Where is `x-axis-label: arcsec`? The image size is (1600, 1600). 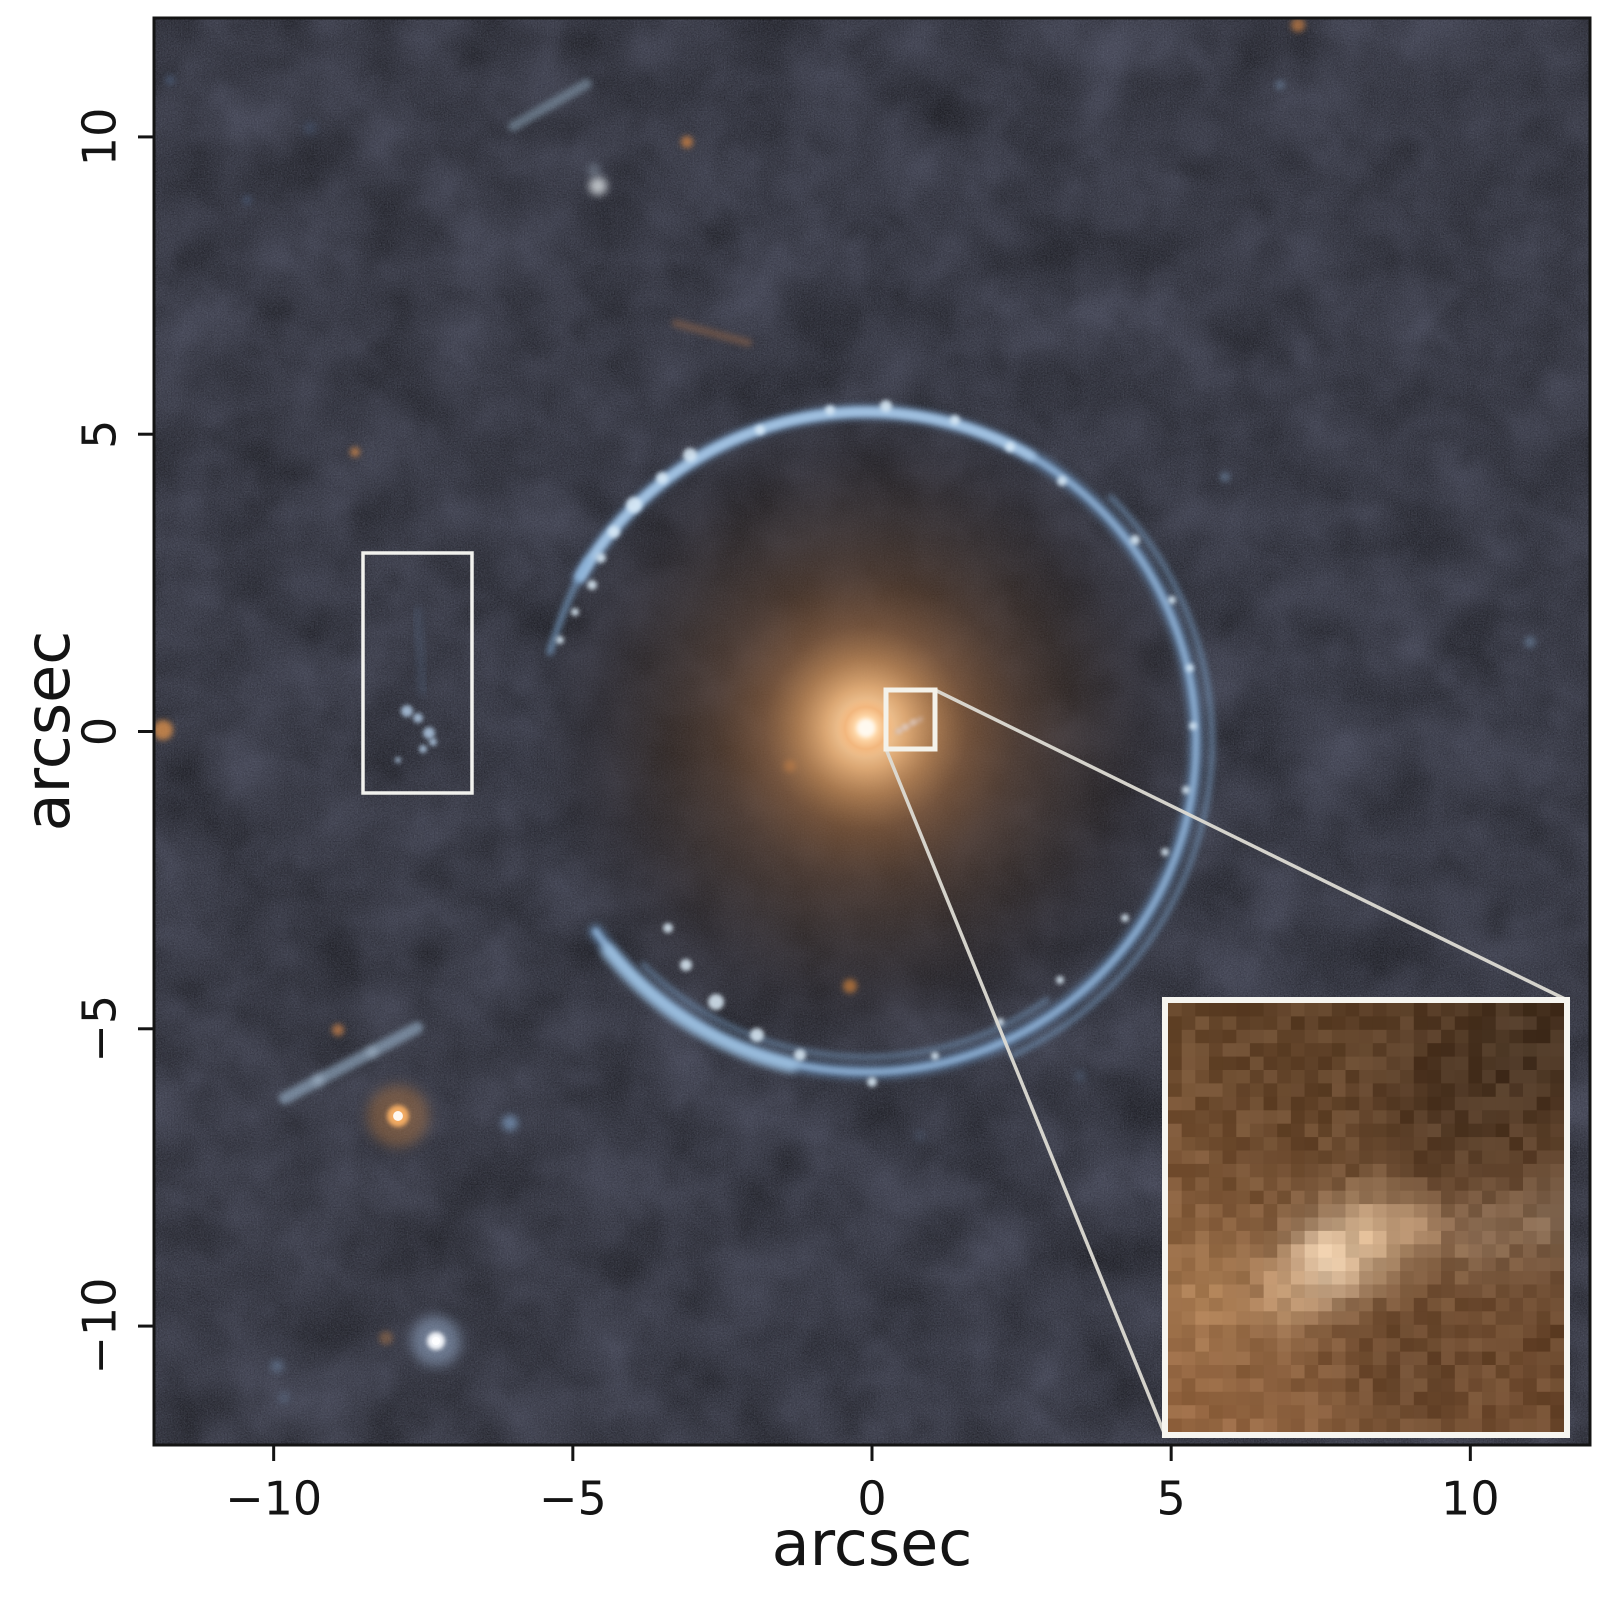 x-axis-label: arcsec is located at coordinates (872, 1543).